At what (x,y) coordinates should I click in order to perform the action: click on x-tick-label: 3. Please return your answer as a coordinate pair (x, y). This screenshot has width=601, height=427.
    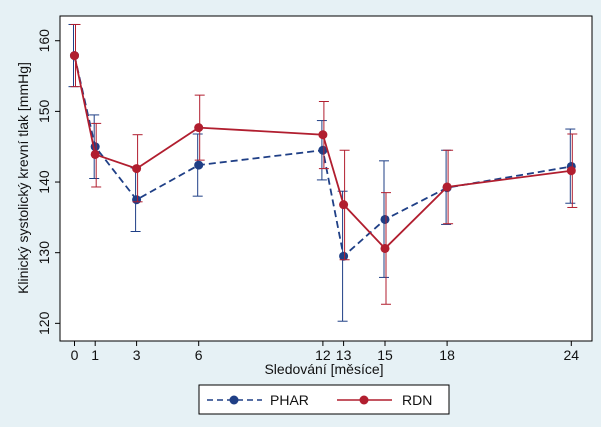
    Looking at the image, I should click on (137, 355).